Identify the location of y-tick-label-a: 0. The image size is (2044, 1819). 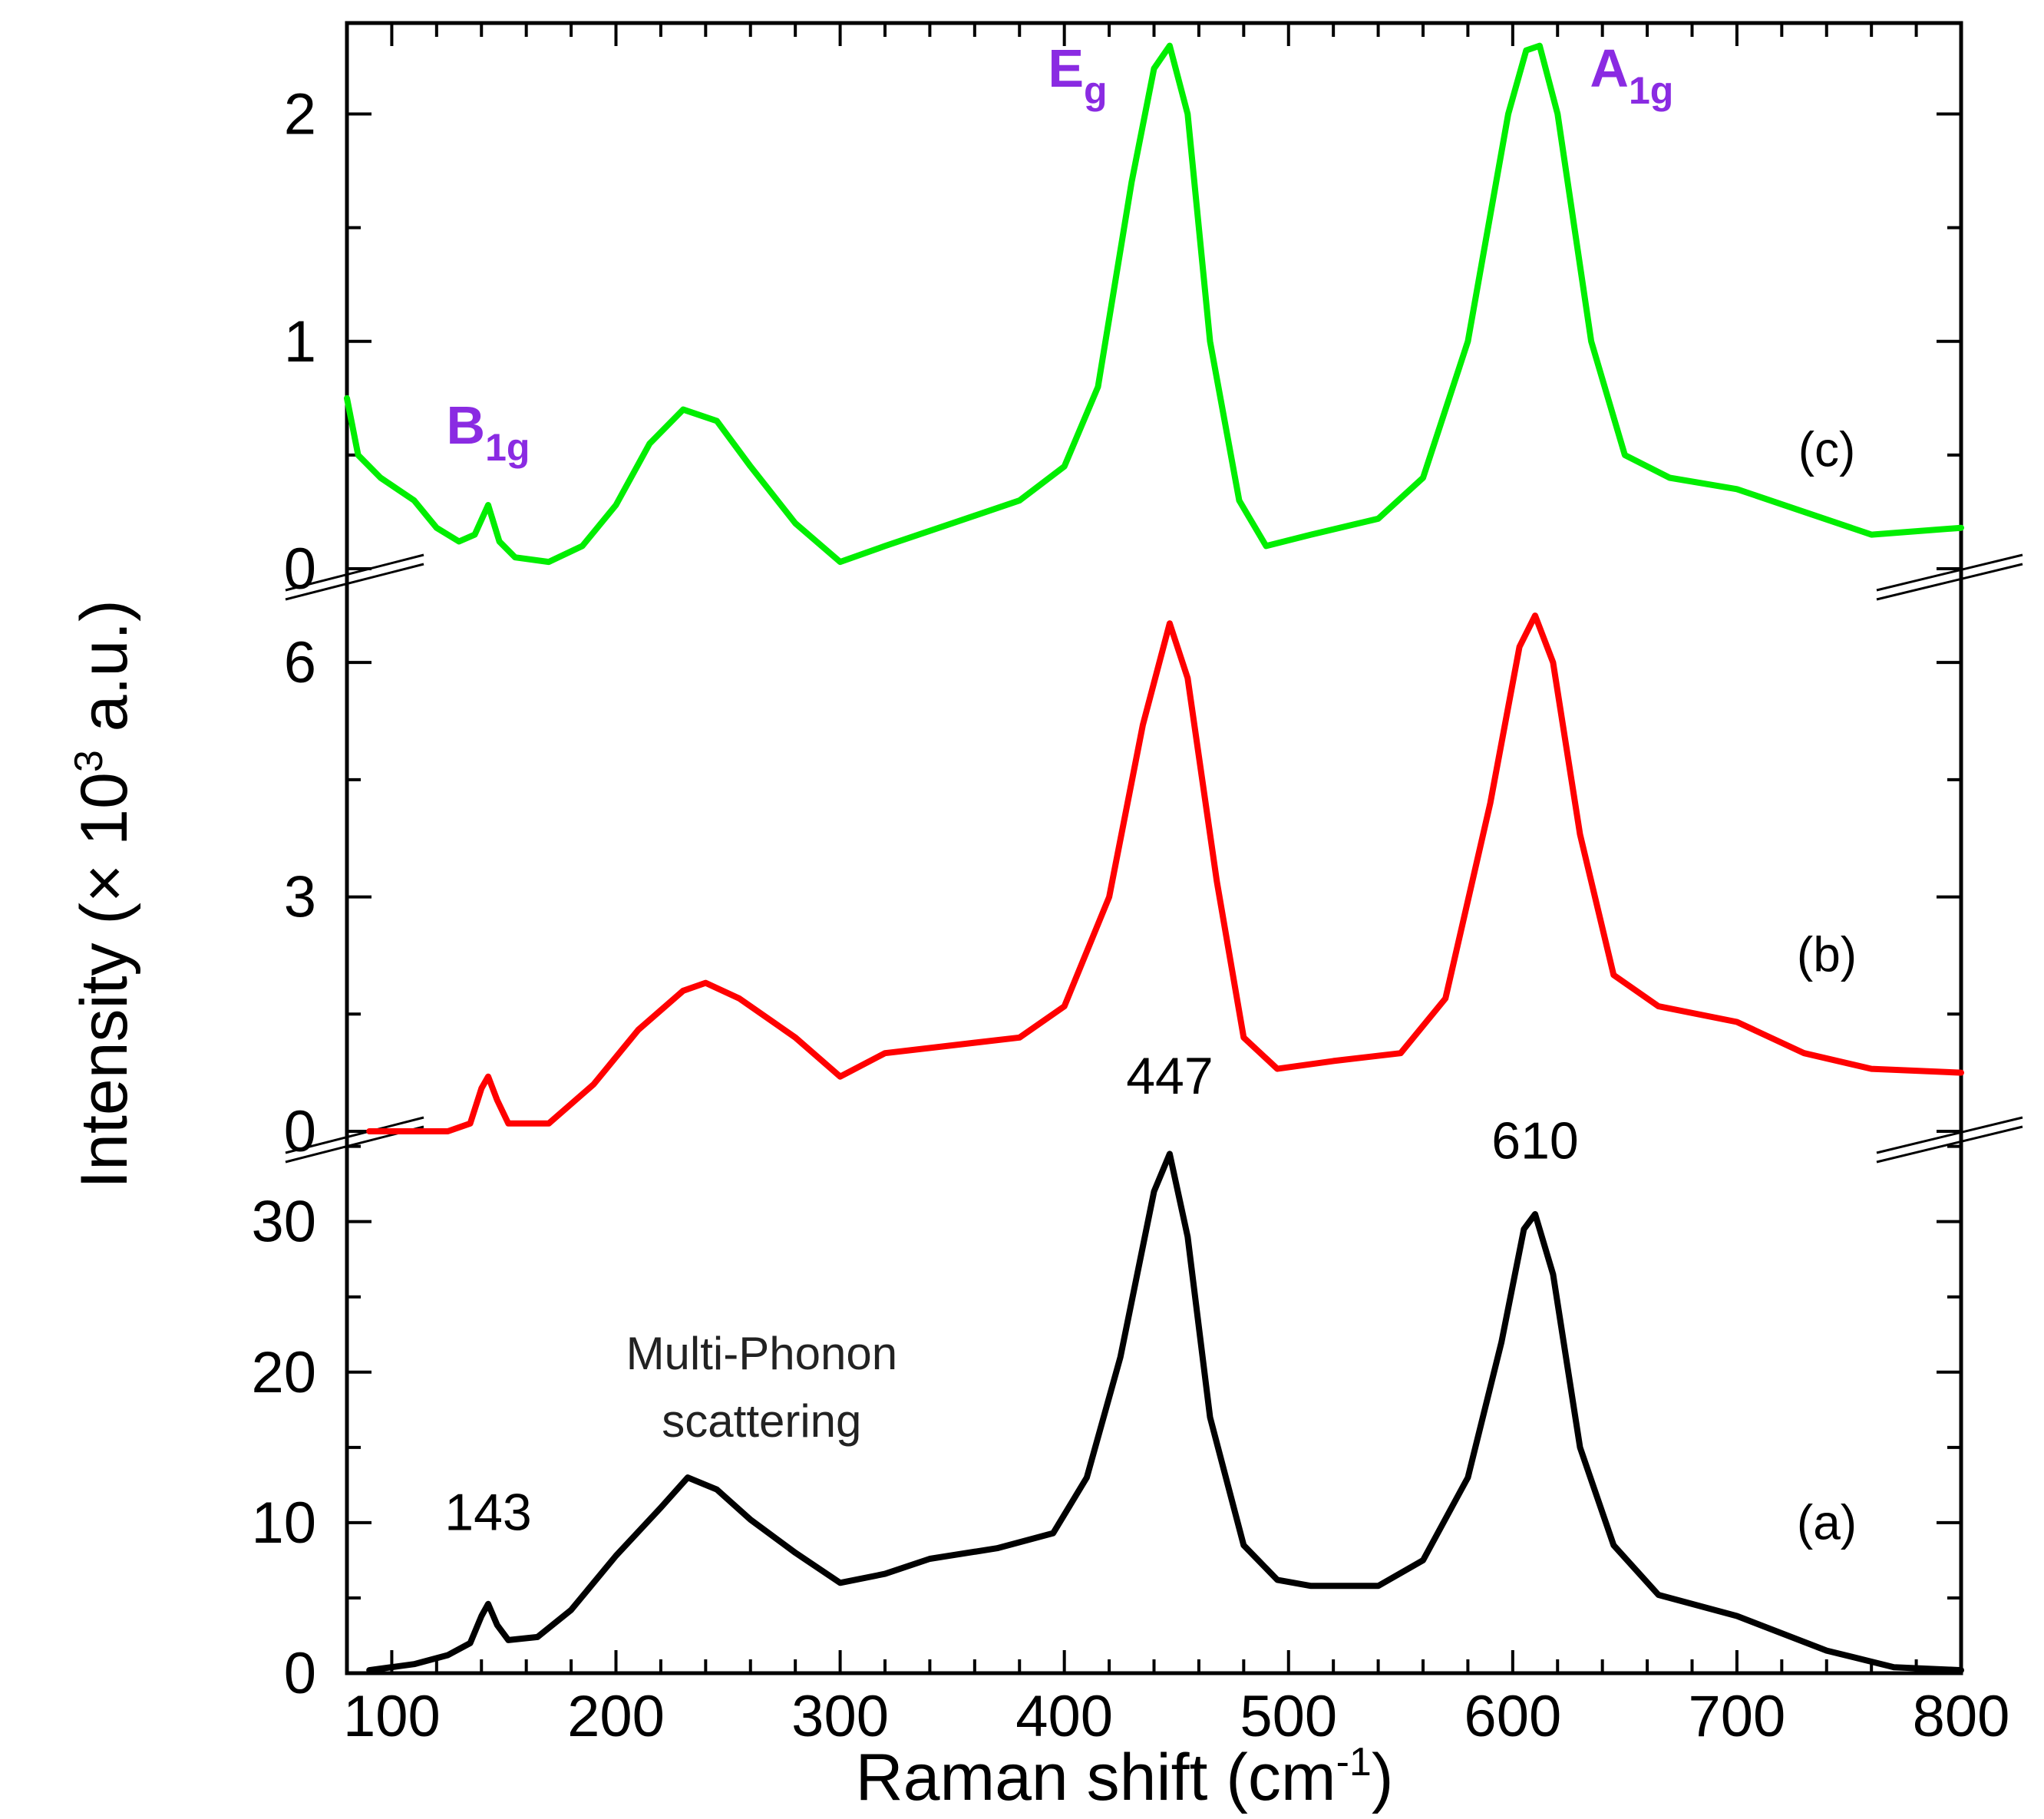
(300, 1673).